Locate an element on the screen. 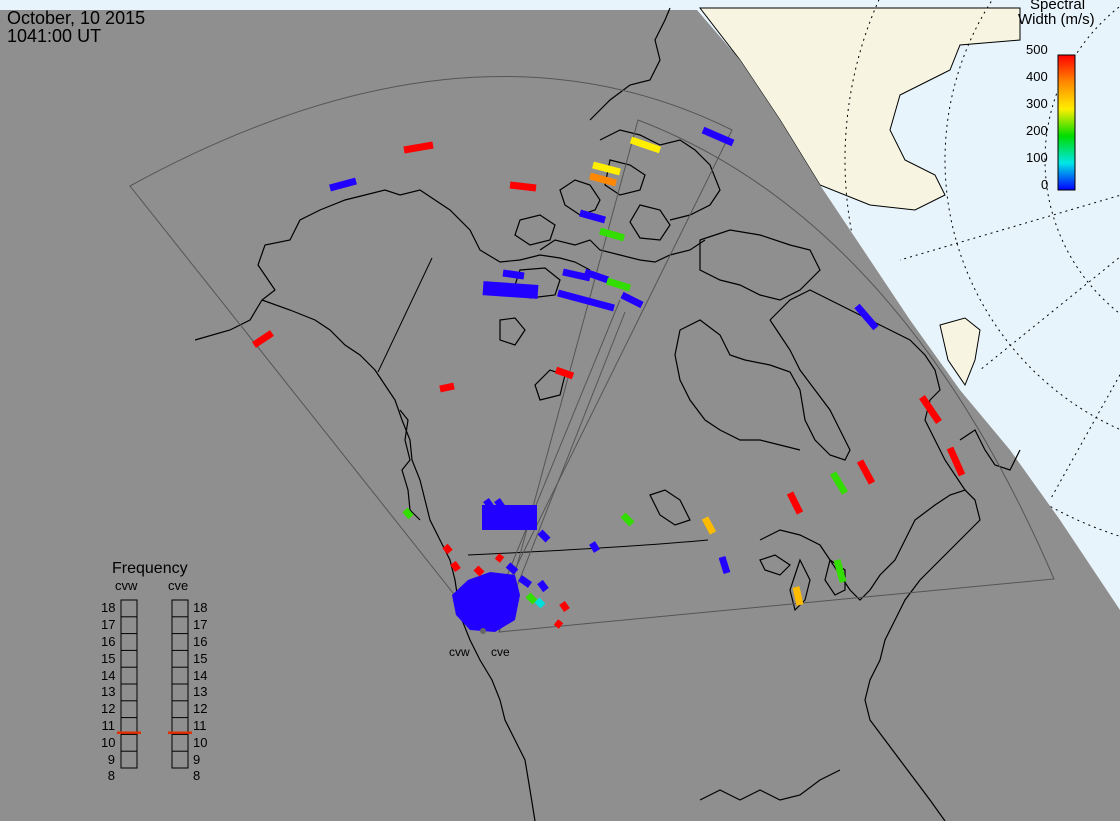 The image size is (1120, 821). time-label: 1041:00 UT is located at coordinates (54, 36).